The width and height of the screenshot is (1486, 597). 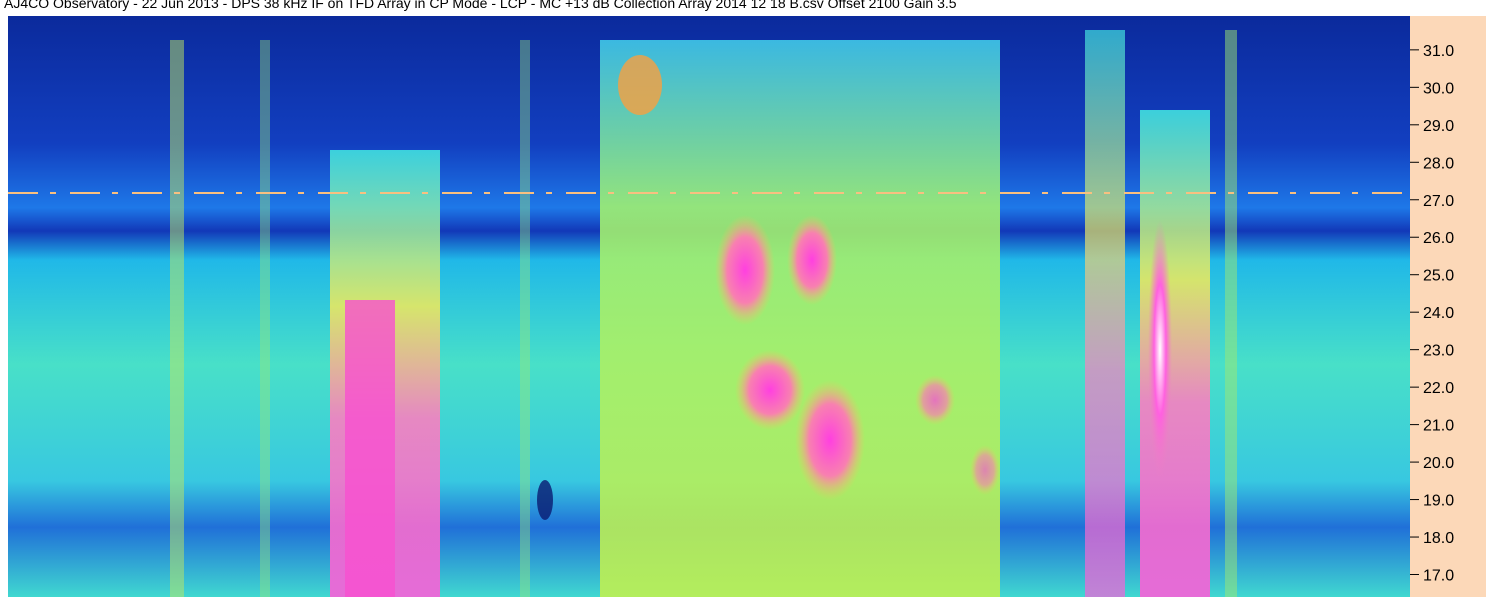 What do you see at coordinates (1438, 276) in the screenshot?
I see `y-tick-label: 25.0` at bounding box center [1438, 276].